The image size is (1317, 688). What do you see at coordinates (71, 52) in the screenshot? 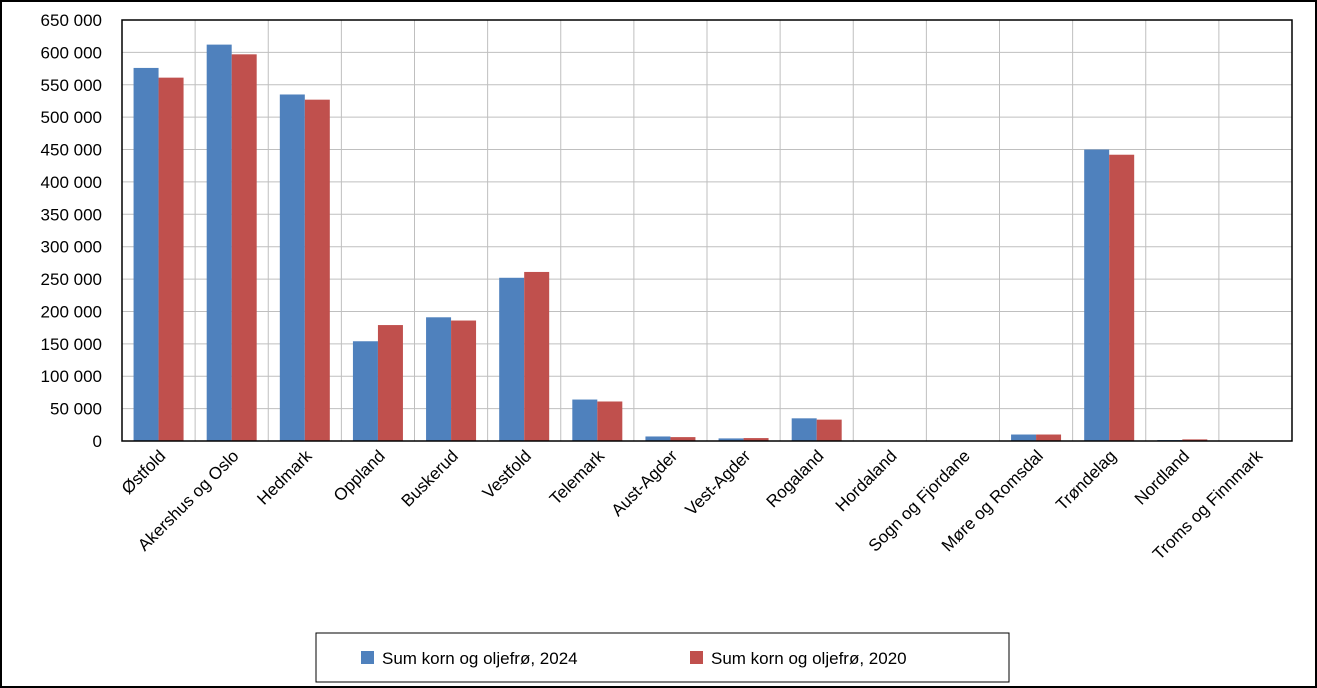
I see `y-tick-label: 600 000` at bounding box center [71, 52].